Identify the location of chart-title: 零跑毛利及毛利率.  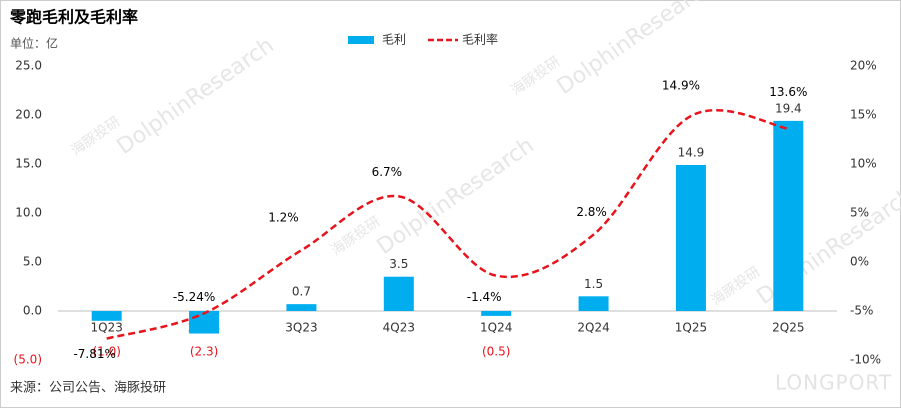
(73, 17).